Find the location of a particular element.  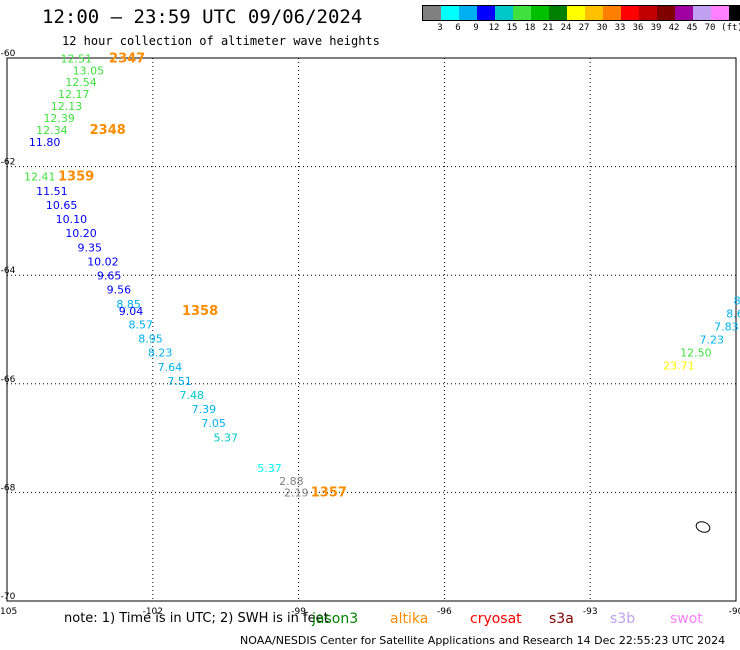

data-point: 8. is located at coordinates (737, 301).